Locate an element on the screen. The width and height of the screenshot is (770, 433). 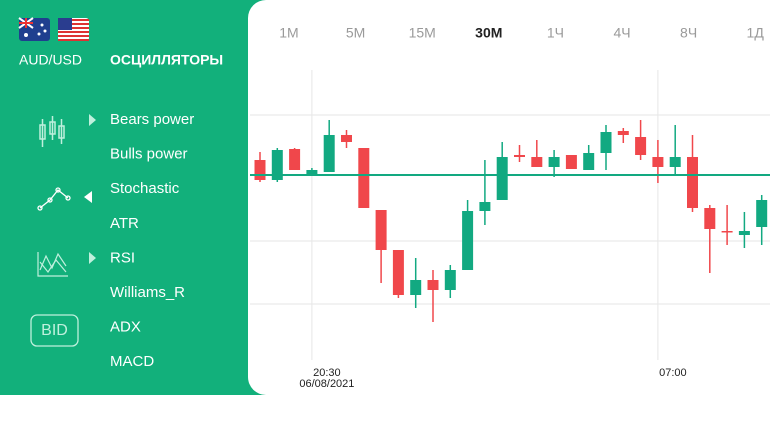
timeframe-tab: 1М is located at coordinates (288, 33).